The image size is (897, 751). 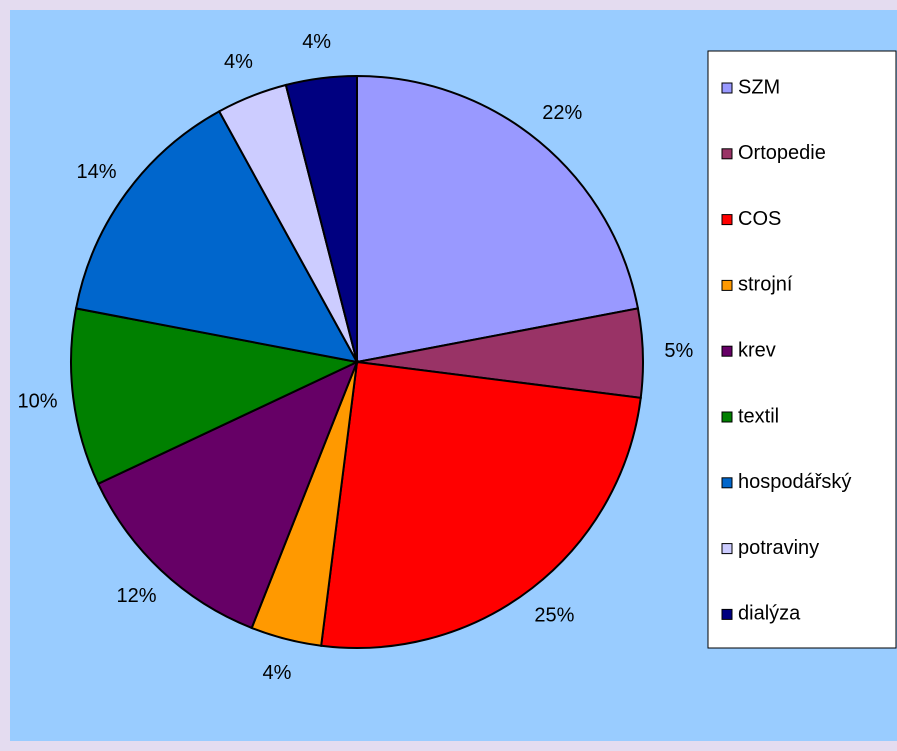 I want to click on data-label: 12%, so click(x=137, y=596).